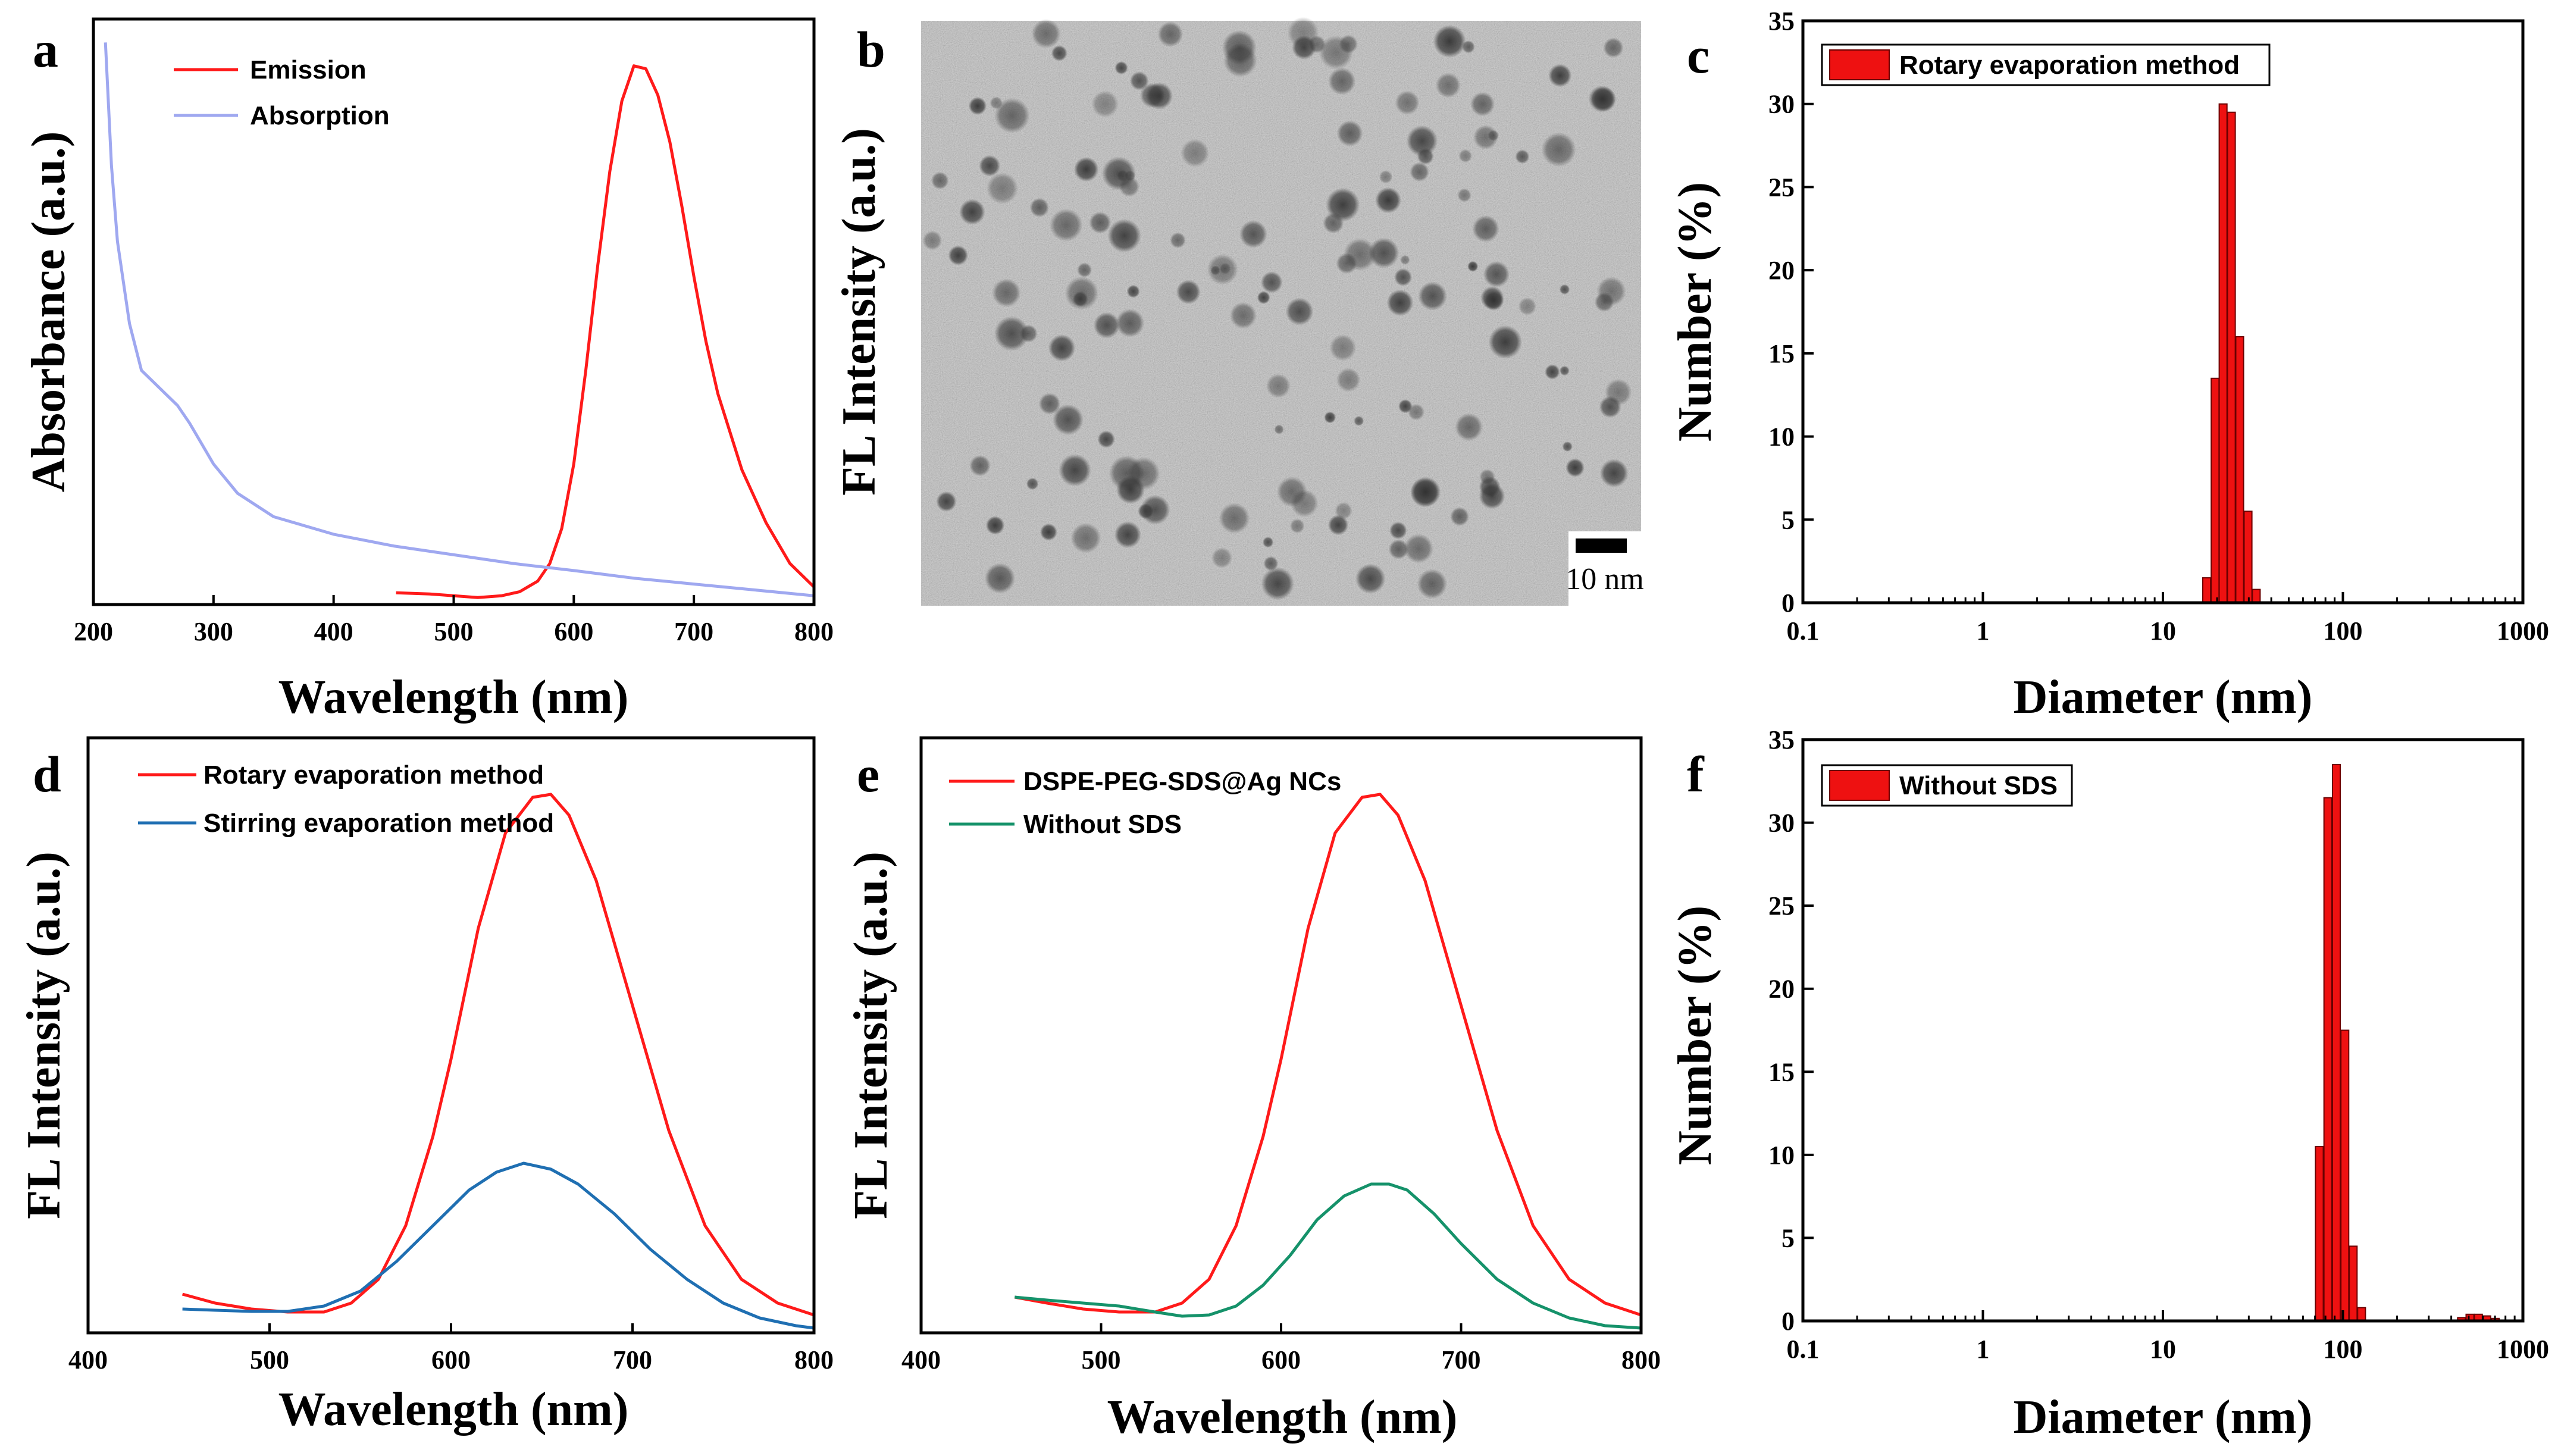  Describe the element at coordinates (2231, 353) in the screenshot. I see `plot-c-marks` at that location.